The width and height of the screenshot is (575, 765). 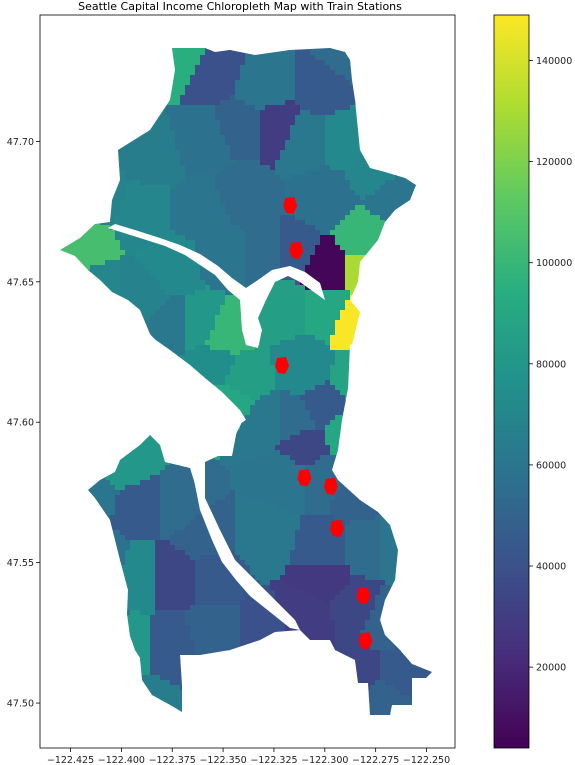 What do you see at coordinates (172, 760) in the screenshot?
I see `x-tick-label: −122.375` at bounding box center [172, 760].